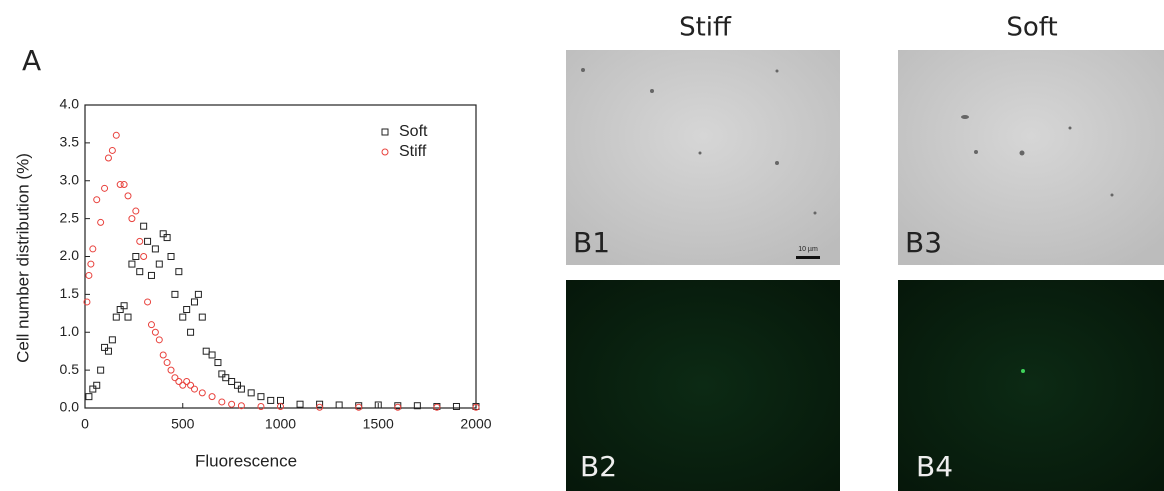 The height and width of the screenshot is (491, 1164). What do you see at coordinates (847, 141) in the screenshot?
I see `cells` at bounding box center [847, 141].